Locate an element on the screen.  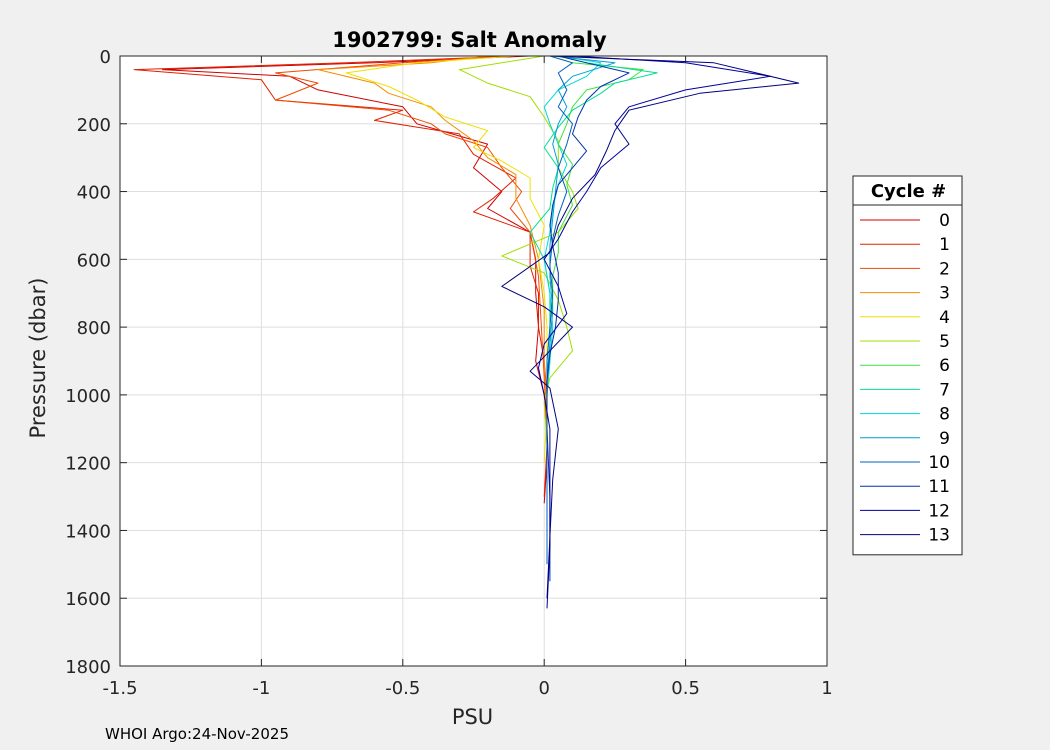
footer-credit: WHOI Argo:24-Nov-2025 is located at coordinates (197, 734).